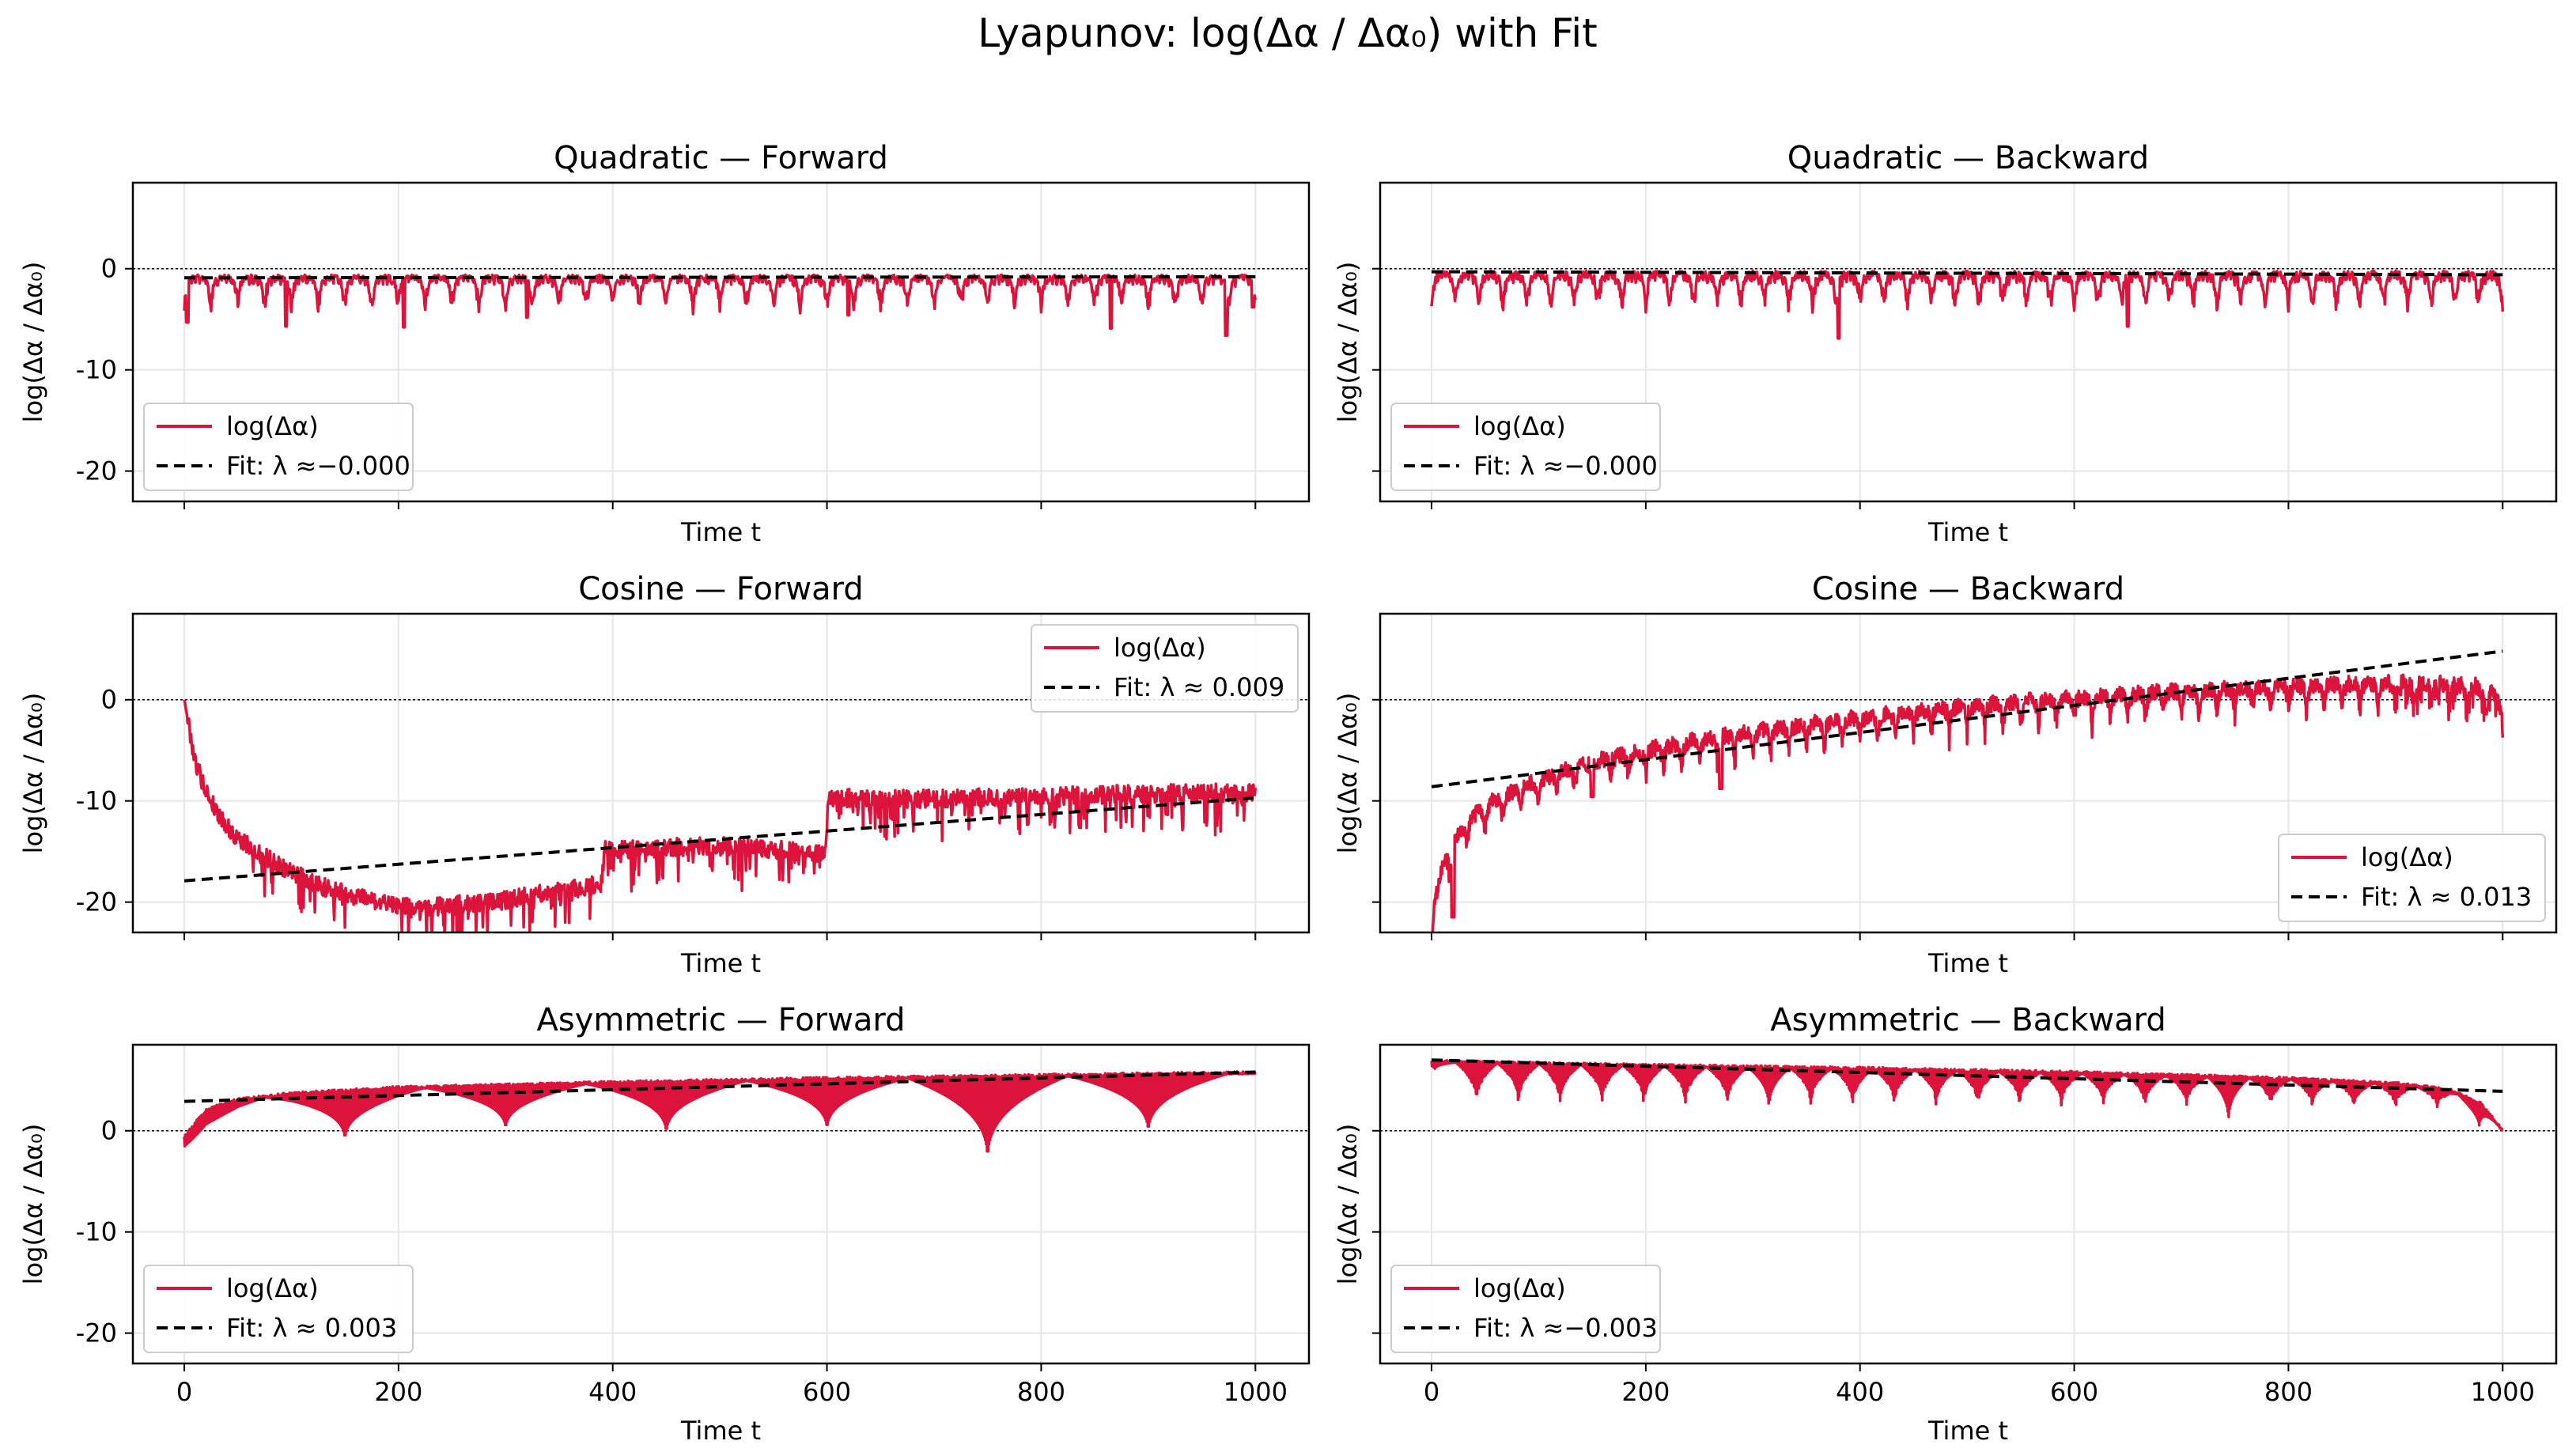 This screenshot has width=2576, height=1456. I want to click on subplot-title: Cosine — Forward, so click(721, 589).